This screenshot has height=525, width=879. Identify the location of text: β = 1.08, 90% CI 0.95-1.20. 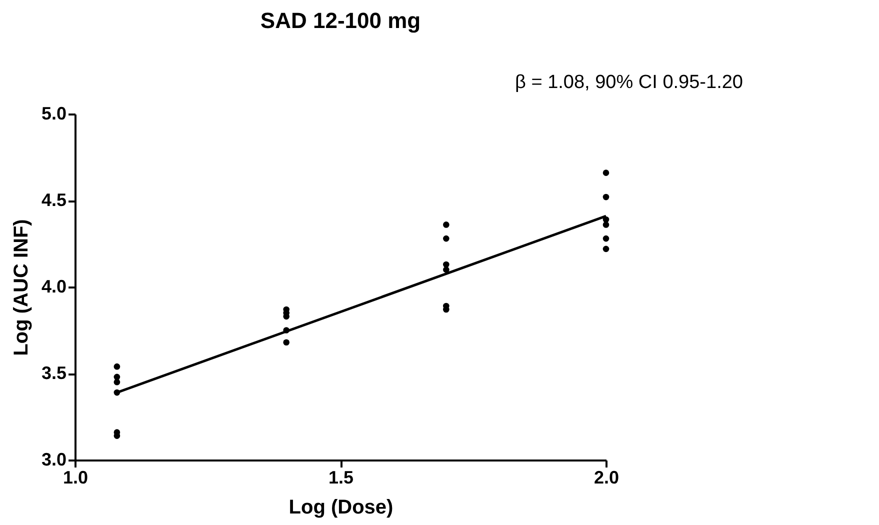
(629, 82).